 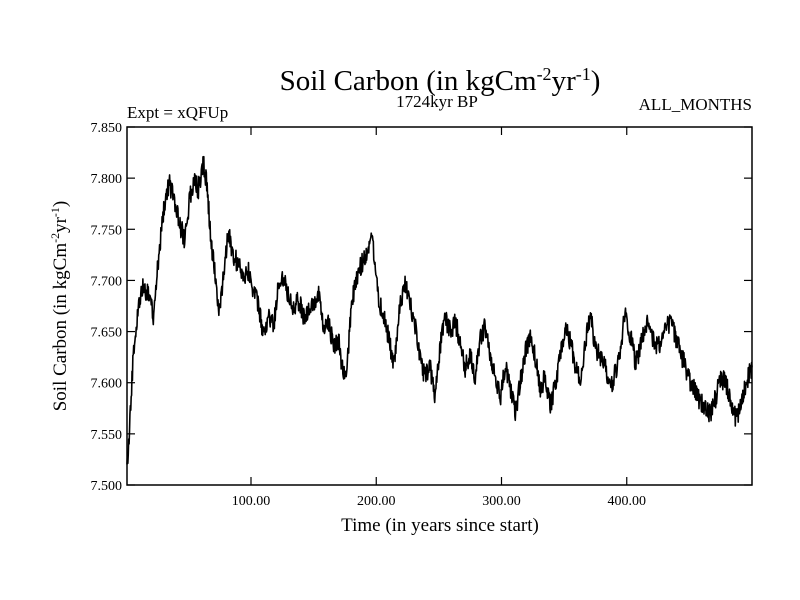 What do you see at coordinates (376, 501) in the screenshot?
I see `x-tick-label: 200.00` at bounding box center [376, 501].